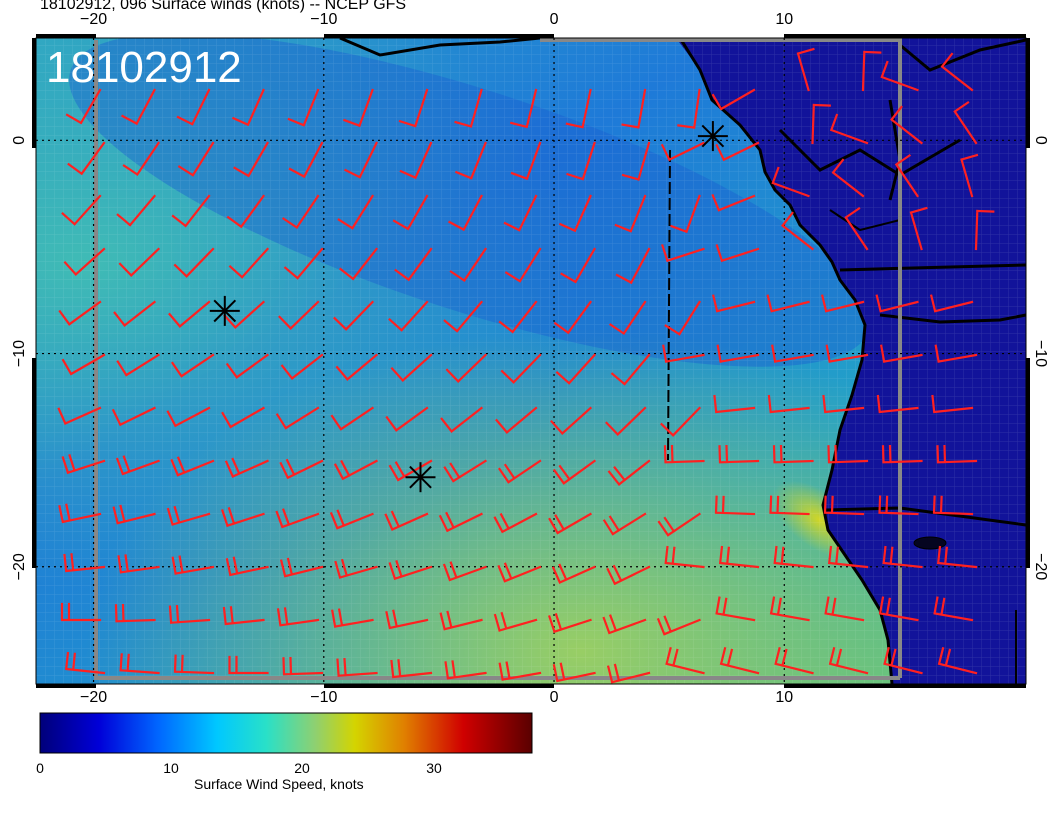 The image size is (1056, 816). Describe the element at coordinates (784, 19) in the screenshot. I see `longitude-tick-label: 10` at that location.